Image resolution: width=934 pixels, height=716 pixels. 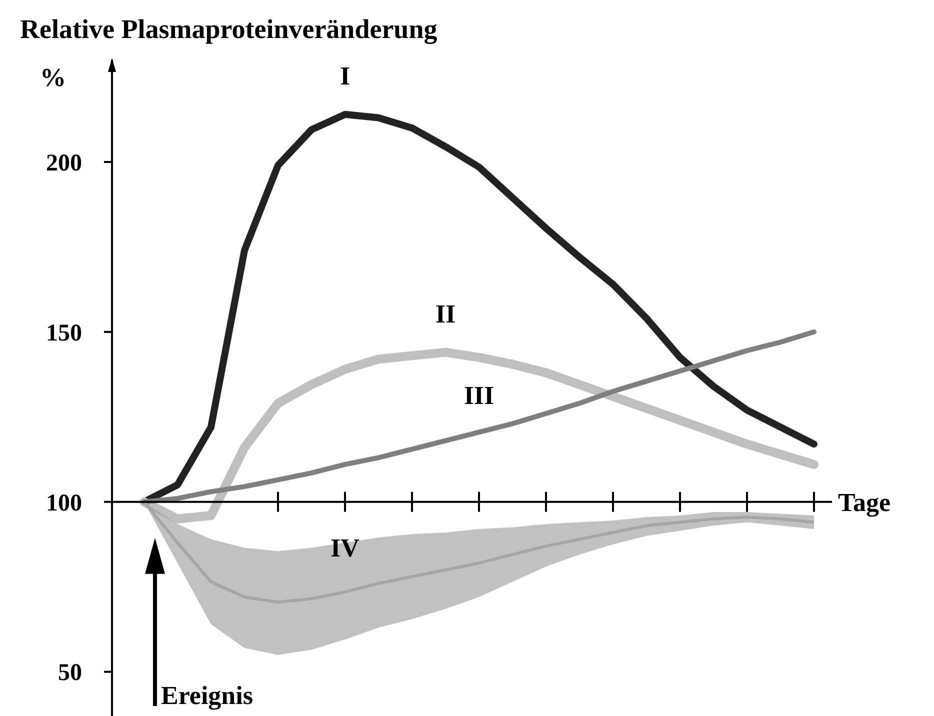 What do you see at coordinates (864, 502) in the screenshot?
I see `x-axis-title: Tage` at bounding box center [864, 502].